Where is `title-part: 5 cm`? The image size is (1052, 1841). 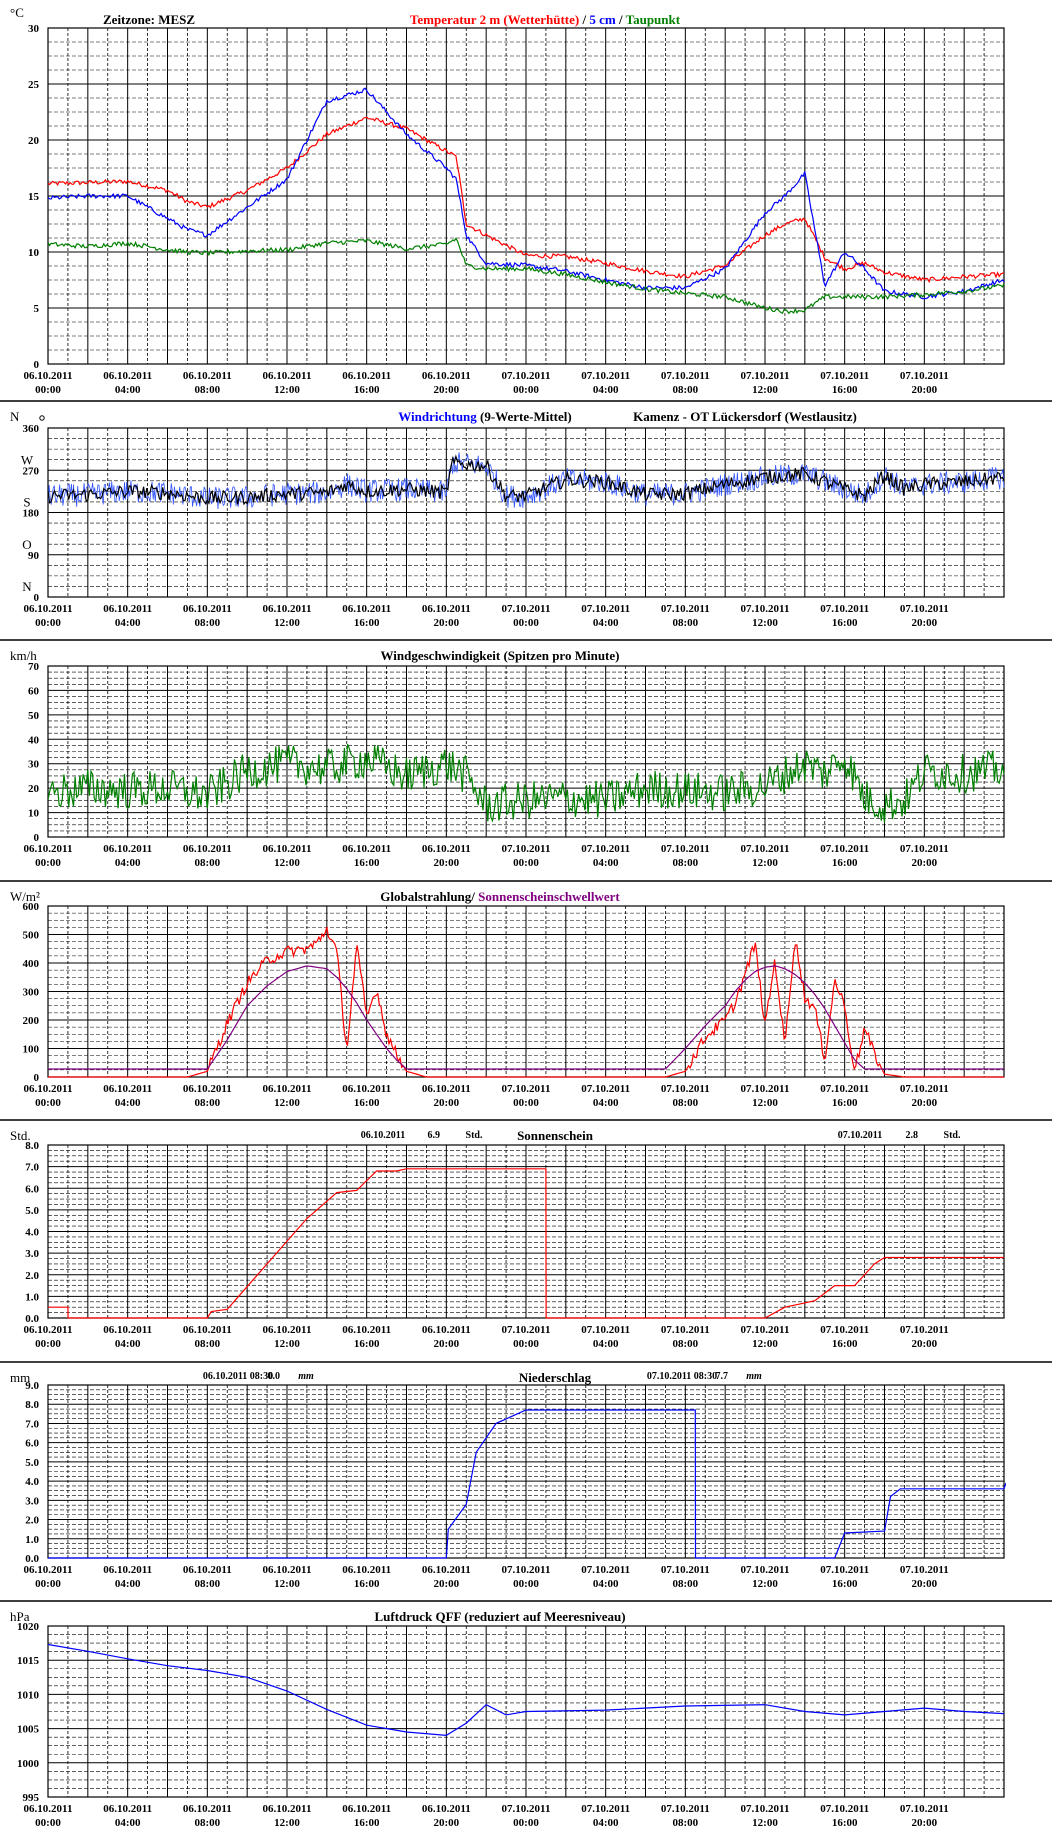
title-part: 5 cm is located at coordinates (602, 19).